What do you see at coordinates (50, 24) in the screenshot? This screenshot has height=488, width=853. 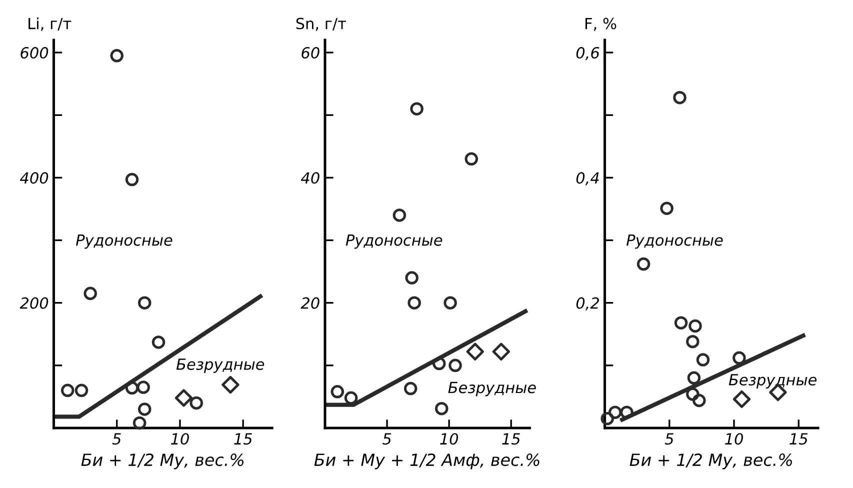 I see `y-axis-title: Li, г/т` at bounding box center [50, 24].